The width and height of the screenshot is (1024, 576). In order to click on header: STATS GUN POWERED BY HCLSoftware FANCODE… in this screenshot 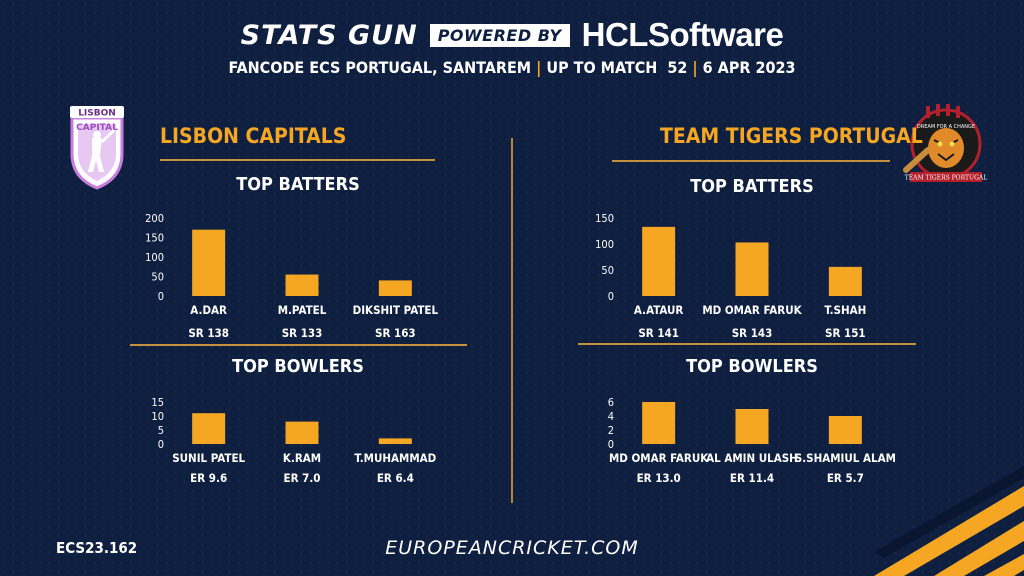, I will do `click(512, 45)`.